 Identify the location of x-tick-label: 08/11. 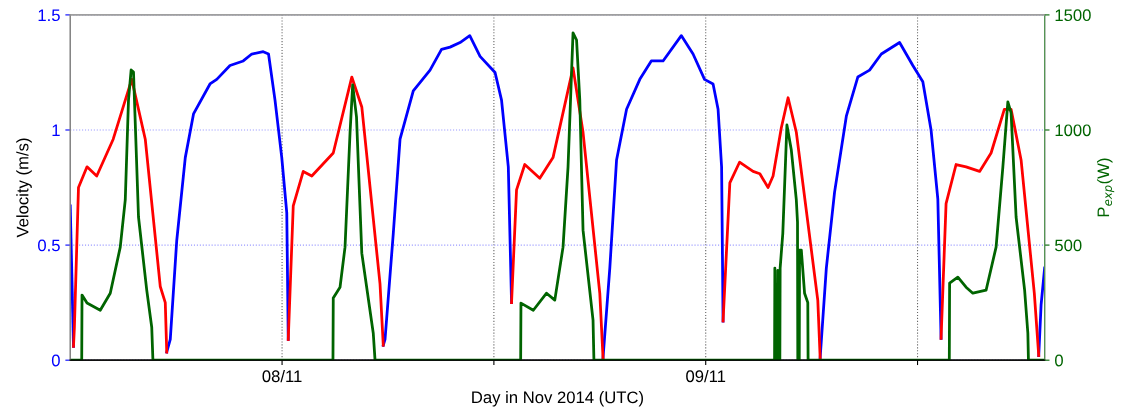
(282, 376).